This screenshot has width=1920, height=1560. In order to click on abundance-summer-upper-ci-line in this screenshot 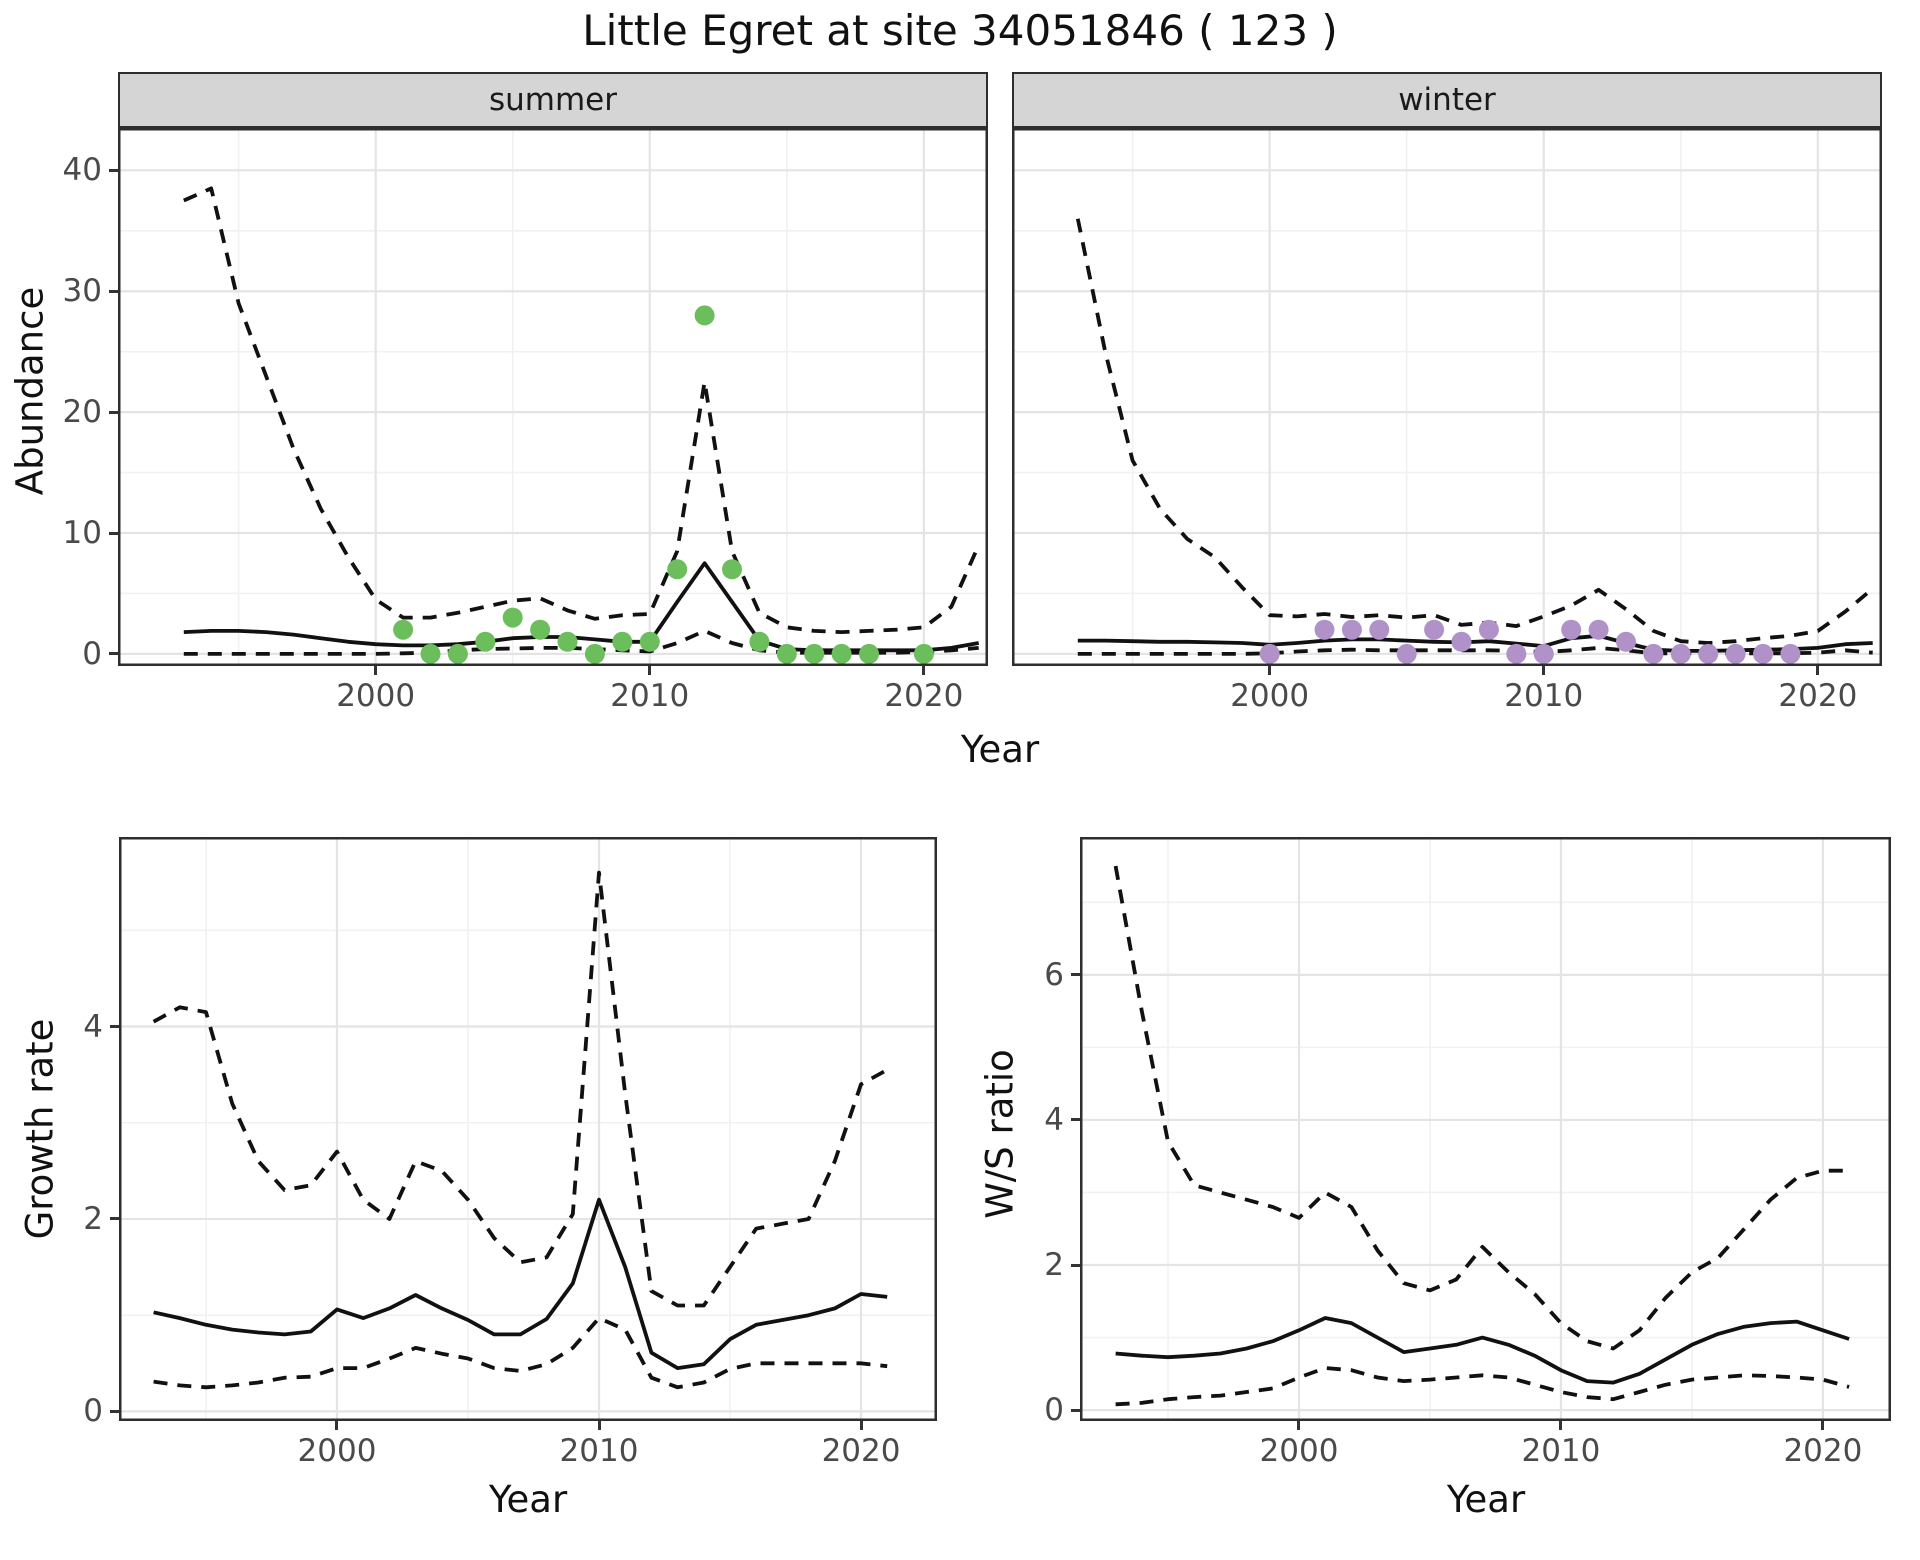, I will do `click(582, 410)`.